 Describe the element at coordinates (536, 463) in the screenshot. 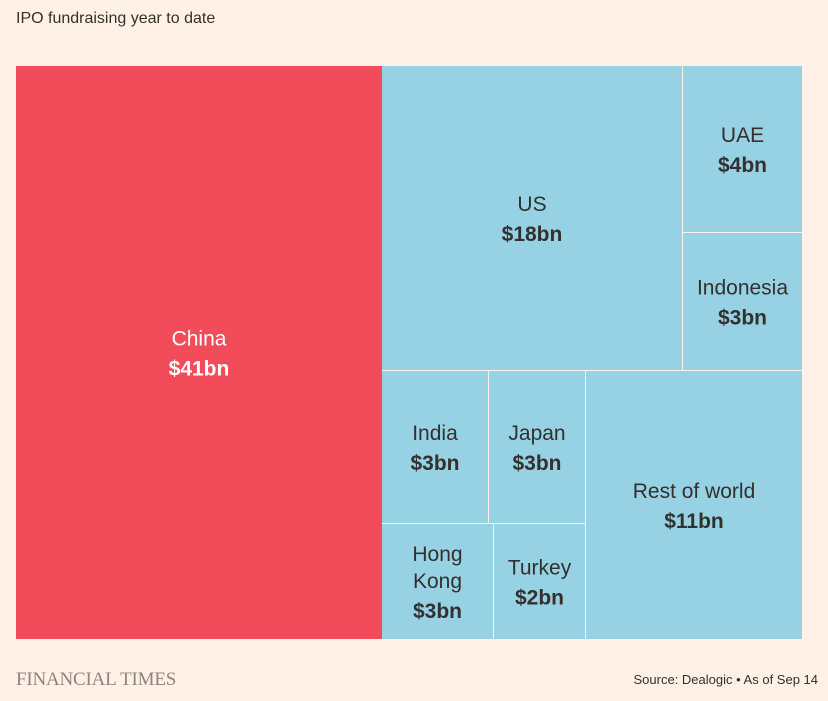

I see `treemap-value-japan: $3bn` at that location.